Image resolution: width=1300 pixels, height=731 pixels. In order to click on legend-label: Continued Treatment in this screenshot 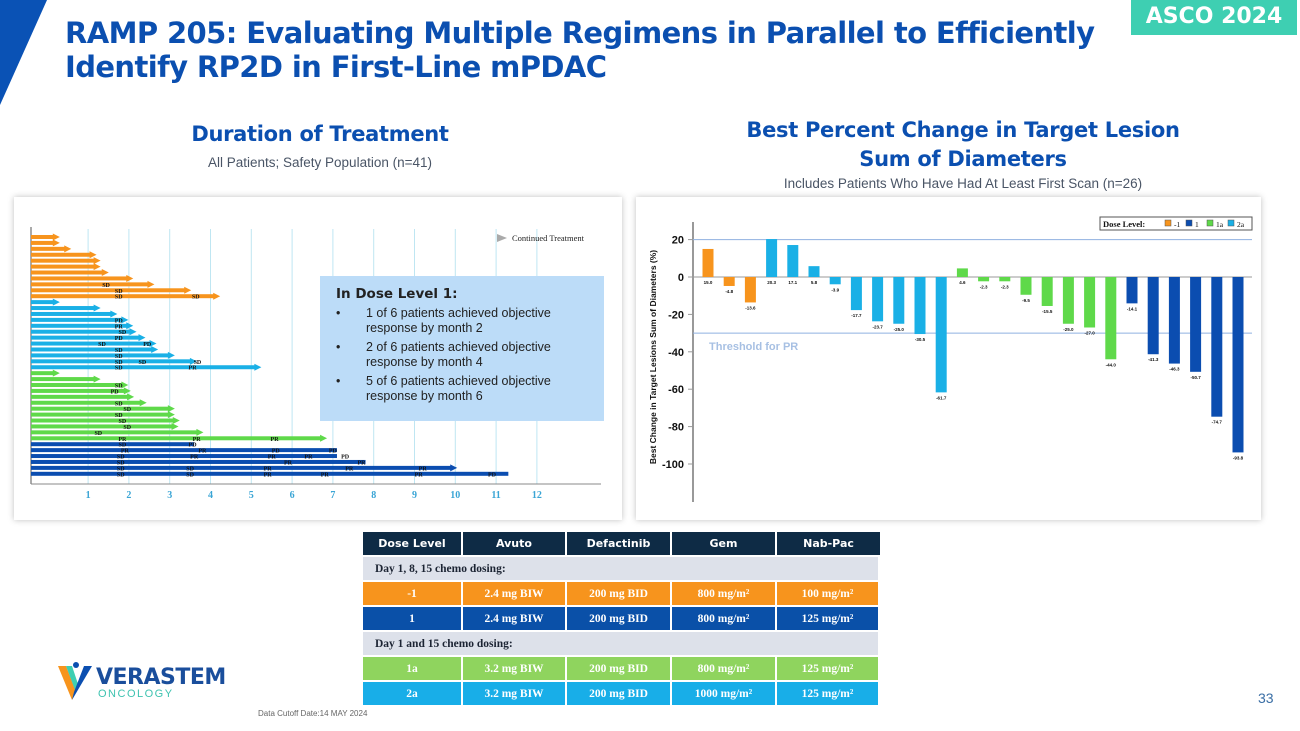, I will do `click(548, 238)`.